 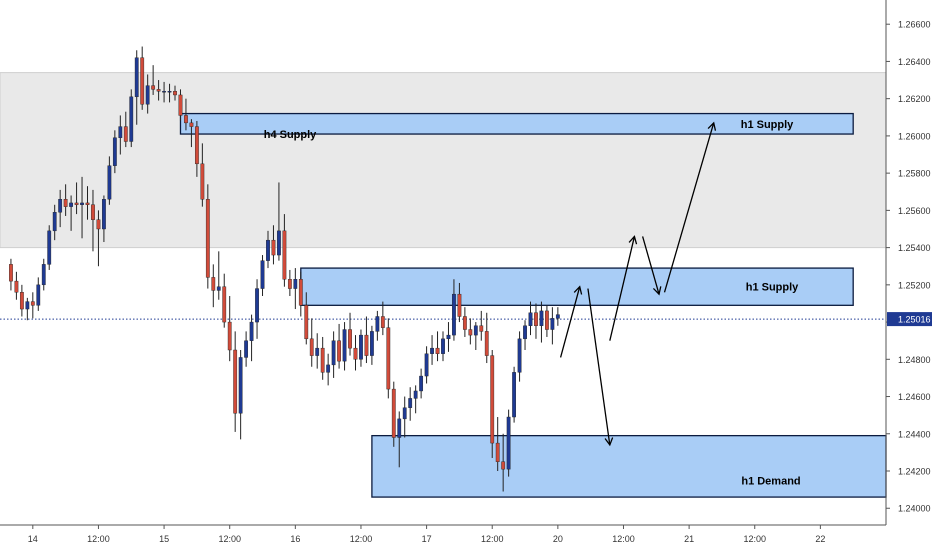 What do you see at coordinates (914, 136) in the screenshot?
I see `y-tick-label: 1.26000` at bounding box center [914, 136].